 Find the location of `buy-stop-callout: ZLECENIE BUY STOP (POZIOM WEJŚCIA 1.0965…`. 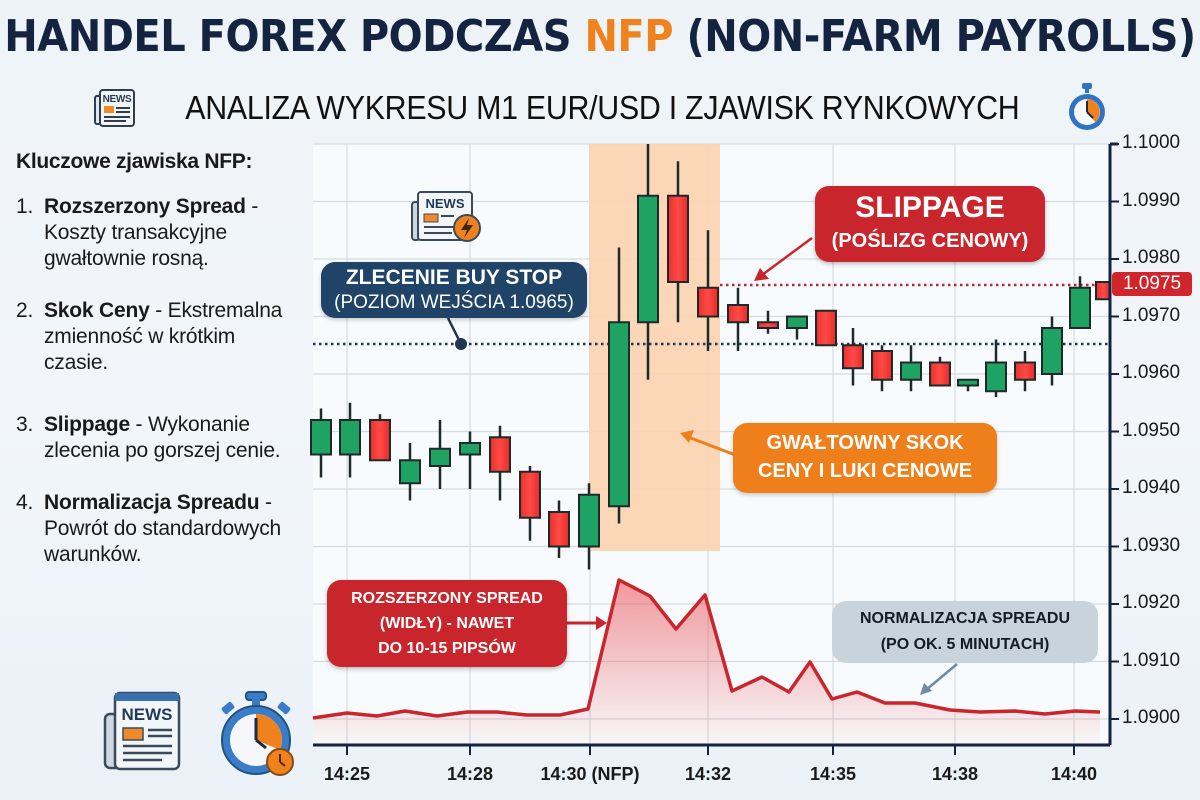

buy-stop-callout: ZLECENIE BUY STOP (POZIOM WEJŚCIA 1.0965… is located at coordinates (454, 290).